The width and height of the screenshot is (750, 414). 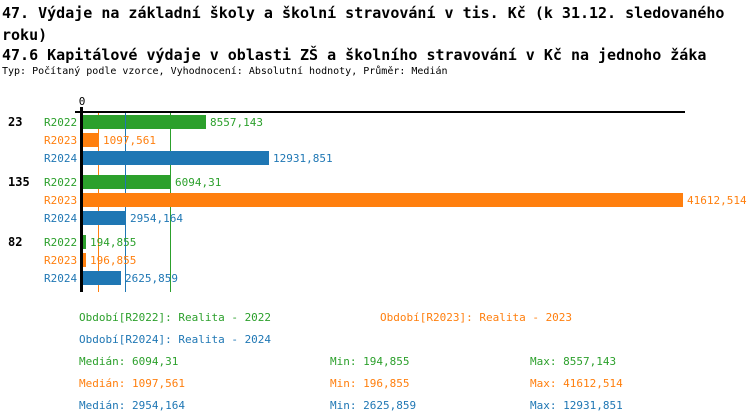 What do you see at coordinates (717, 200) in the screenshot?
I see `bar-value-label: 41612,514` at bounding box center [717, 200].